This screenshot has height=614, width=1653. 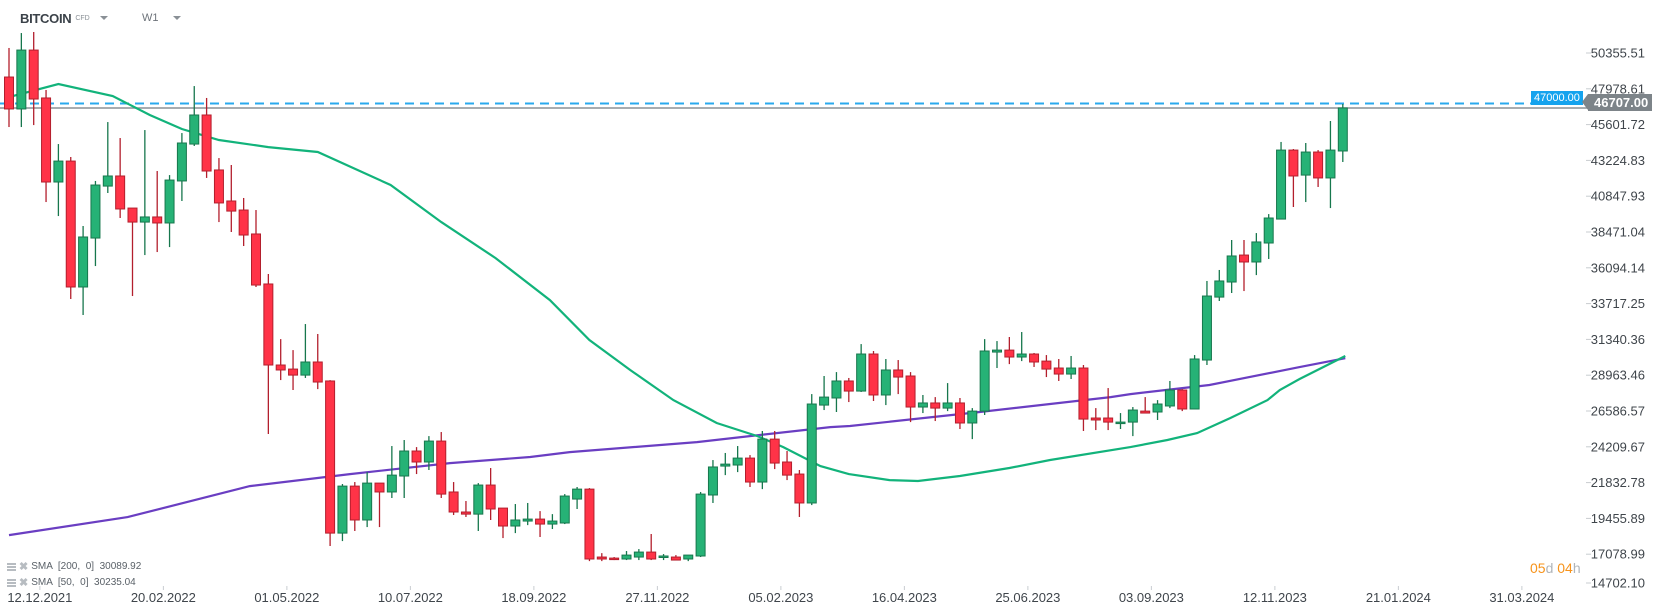 I want to click on horizontal-line-price-tag: 47000.00, so click(x=1557, y=98).